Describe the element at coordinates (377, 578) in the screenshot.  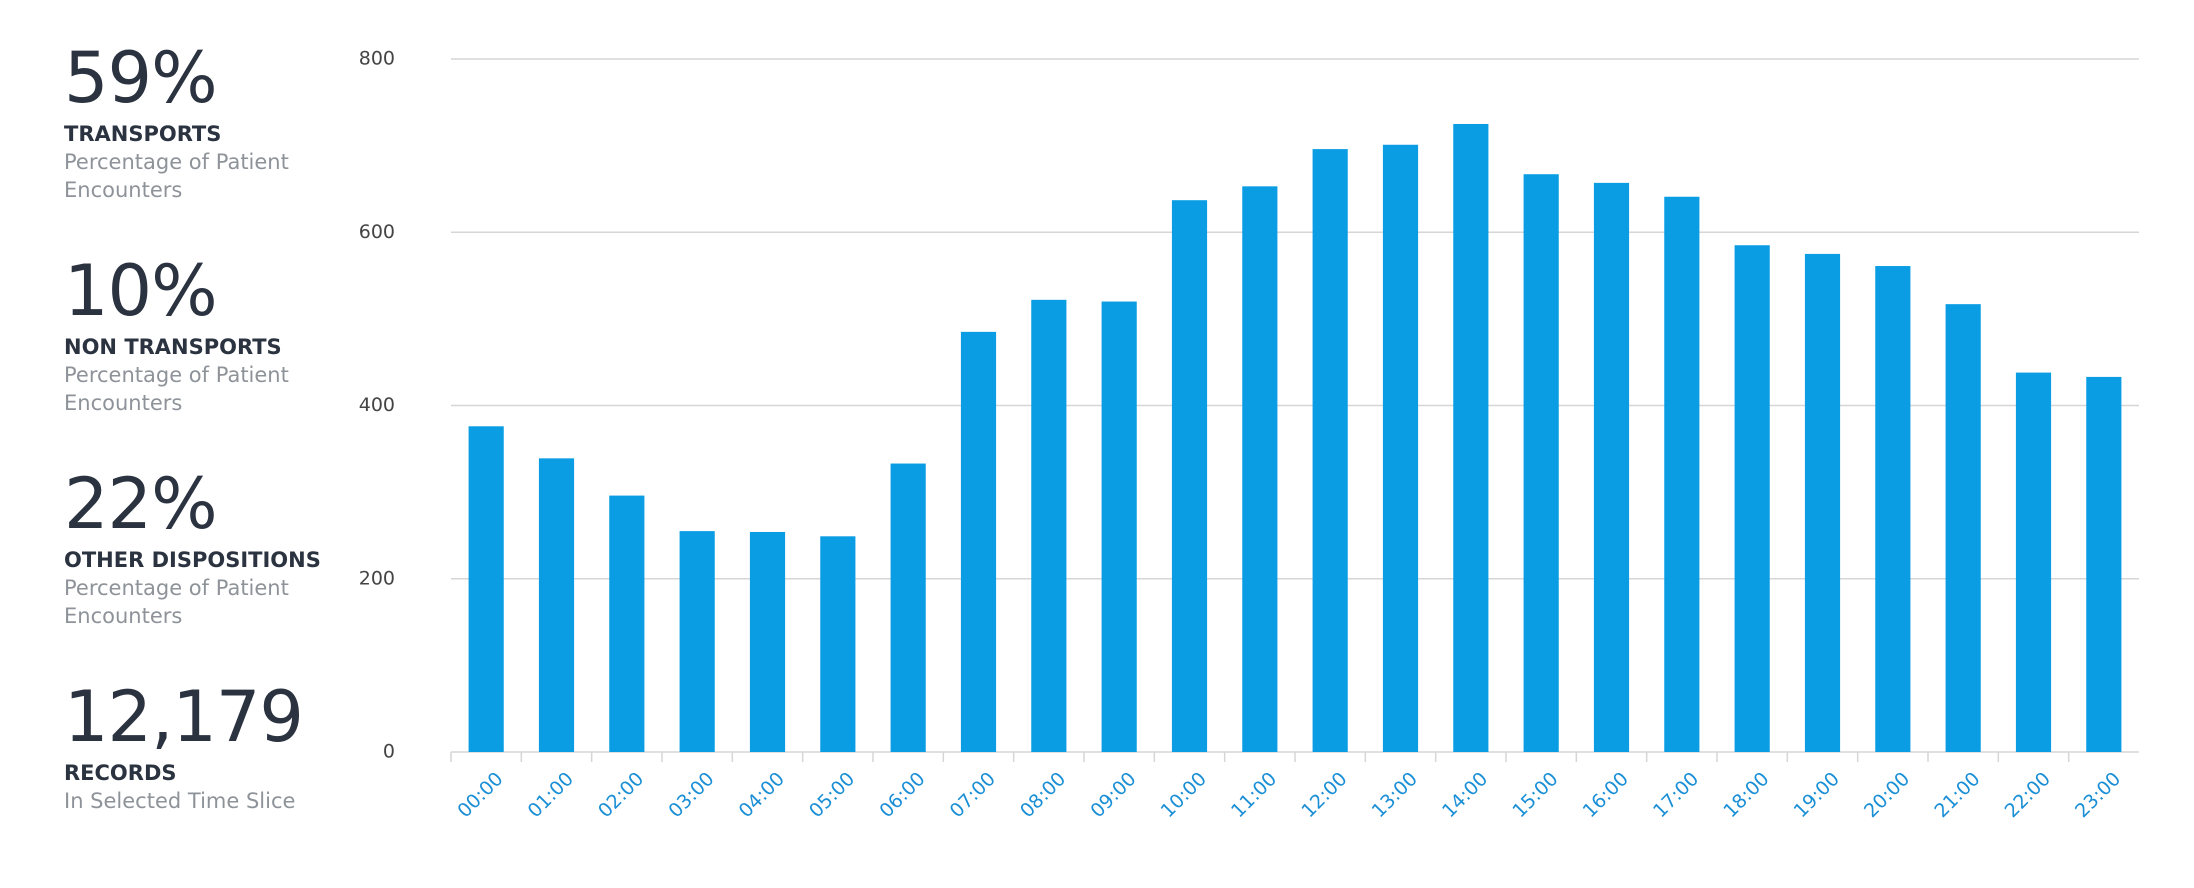
I see `y-tick-label: 200` at that location.